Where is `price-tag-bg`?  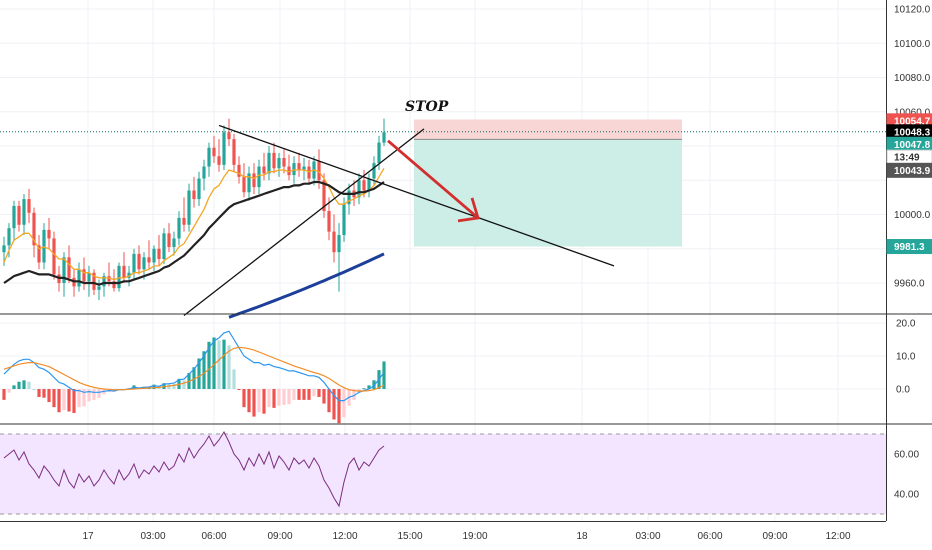
price-tag-bg is located at coordinates (909, 247).